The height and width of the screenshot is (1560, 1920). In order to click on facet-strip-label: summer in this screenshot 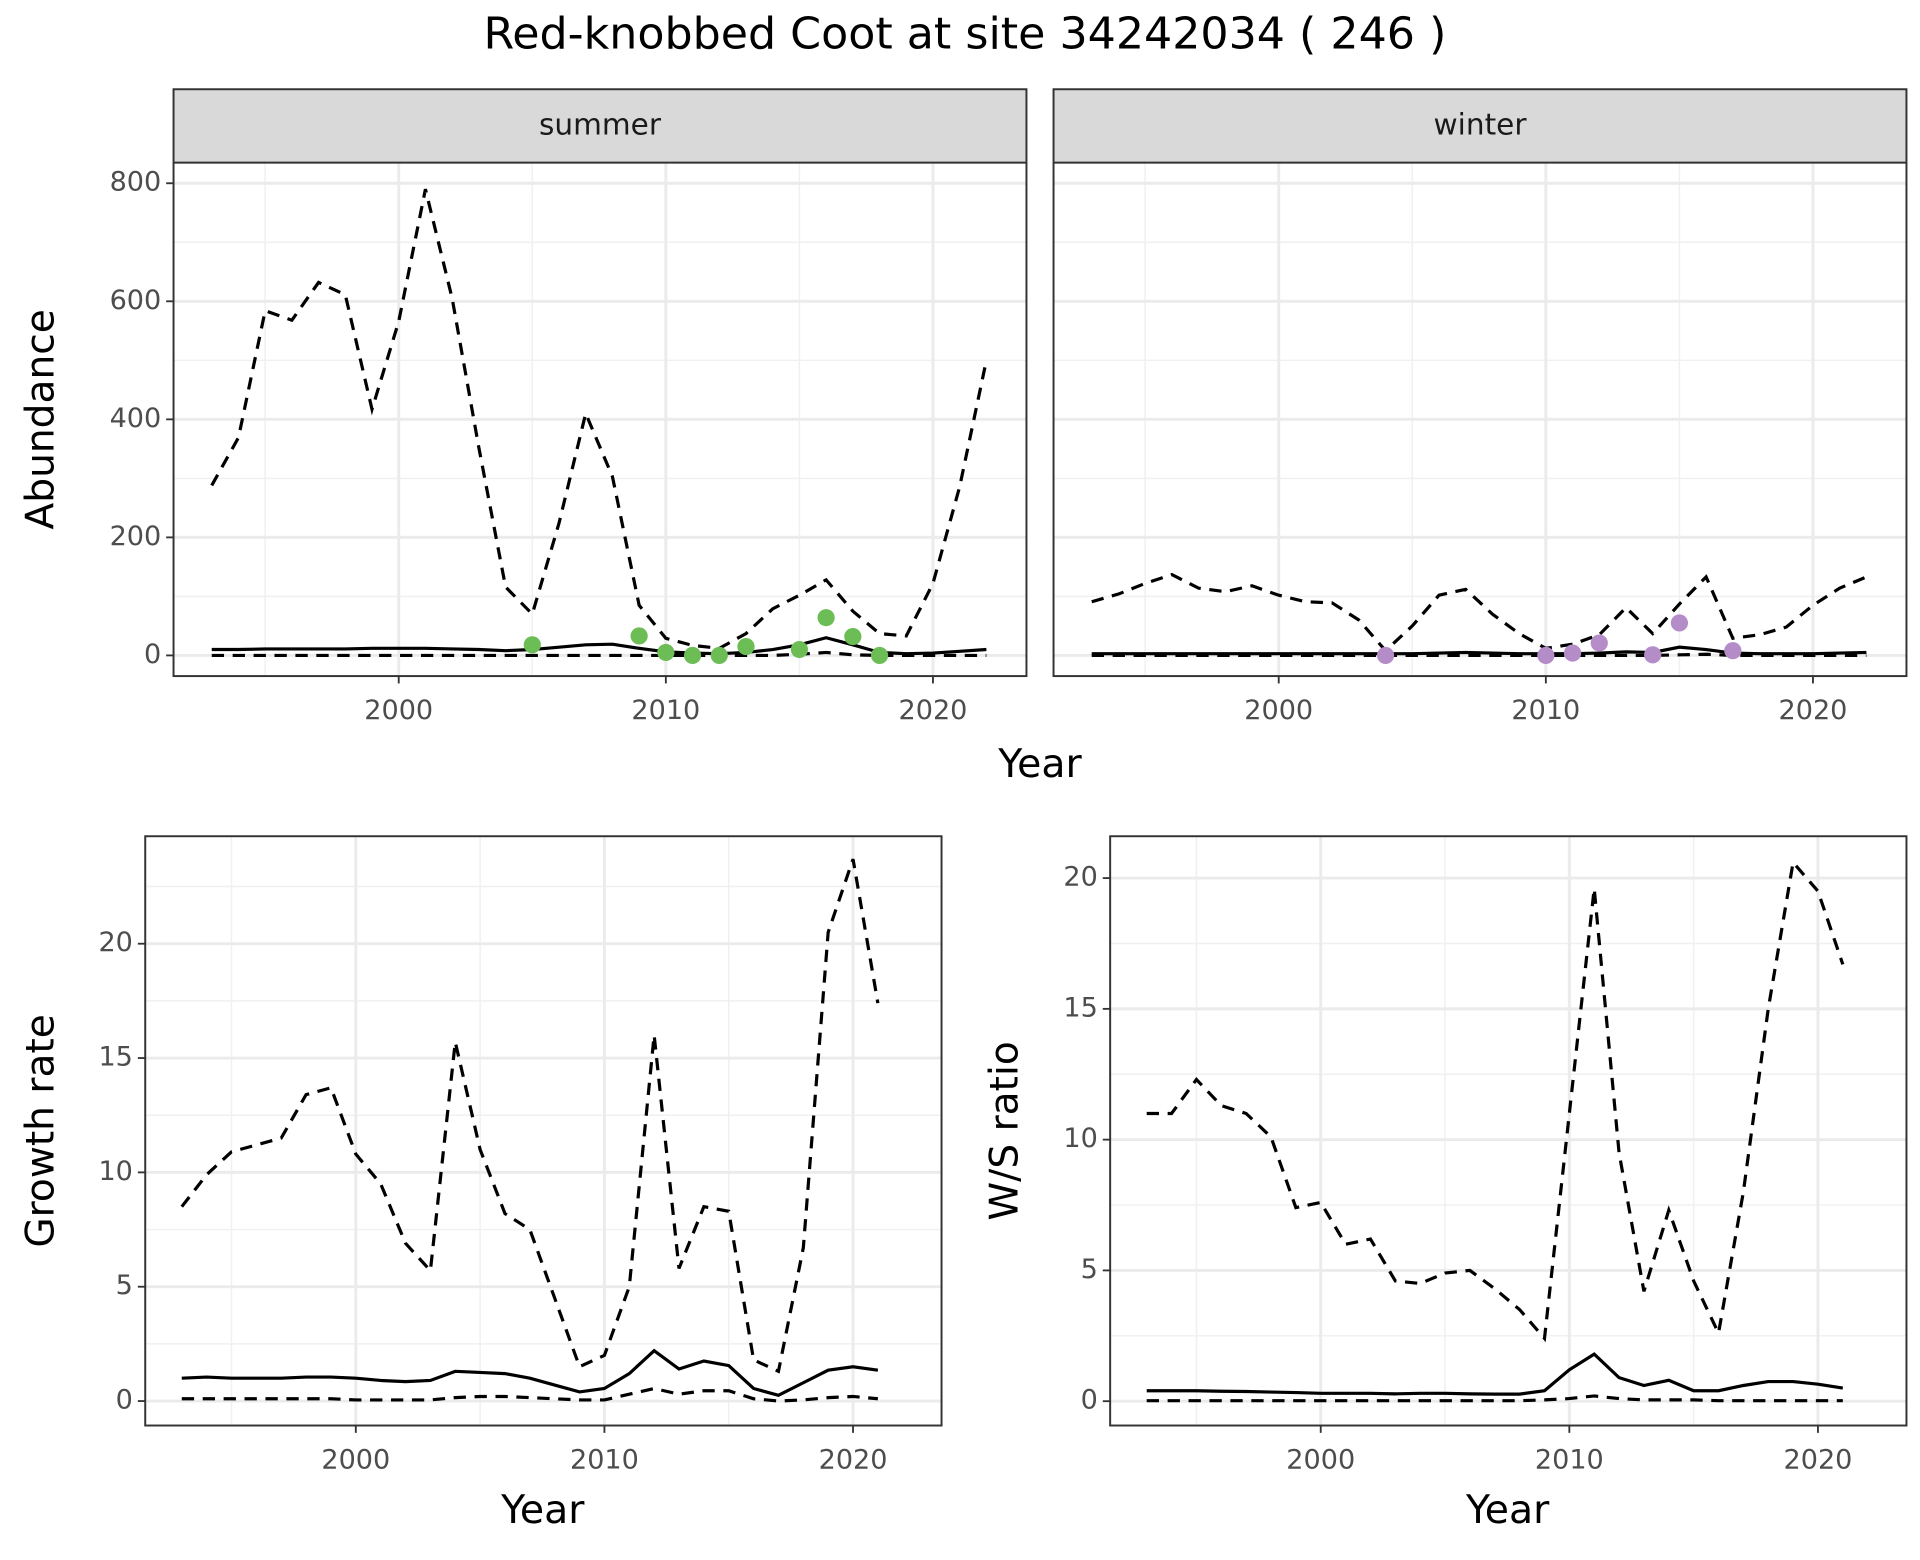, I will do `click(600, 124)`.